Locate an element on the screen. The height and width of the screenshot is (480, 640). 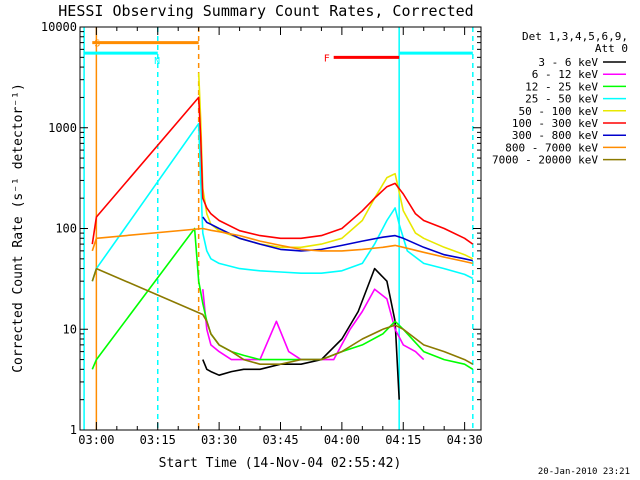
timestamp: 20-Jan-2010 23:21 is located at coordinates (584, 472).